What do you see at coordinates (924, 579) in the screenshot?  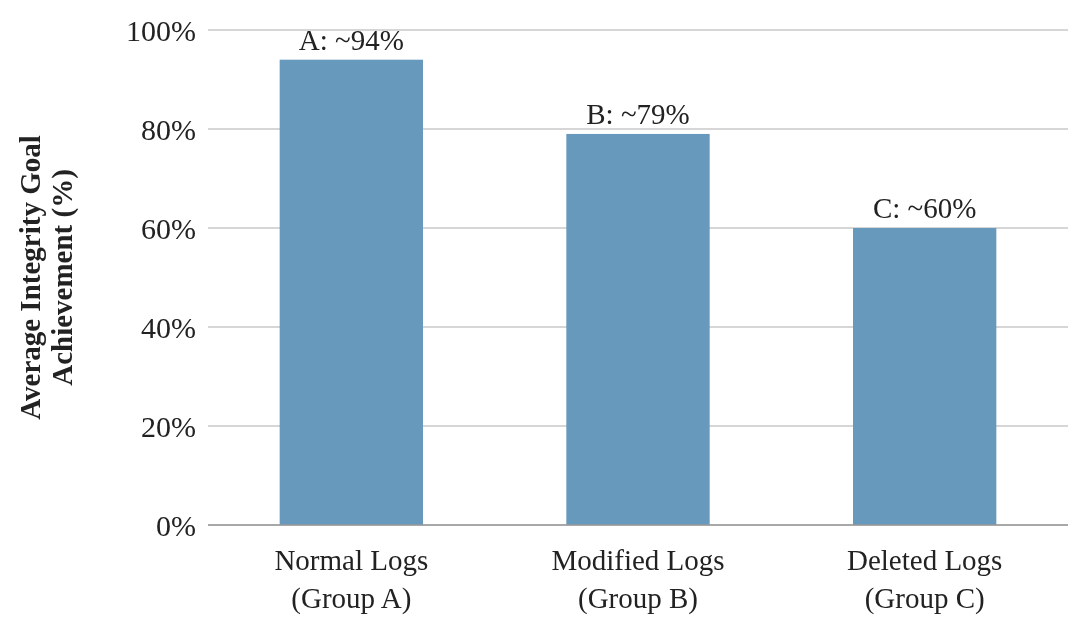 I see `x-tick-label: Deleted Logs (Group C)` at bounding box center [924, 579].